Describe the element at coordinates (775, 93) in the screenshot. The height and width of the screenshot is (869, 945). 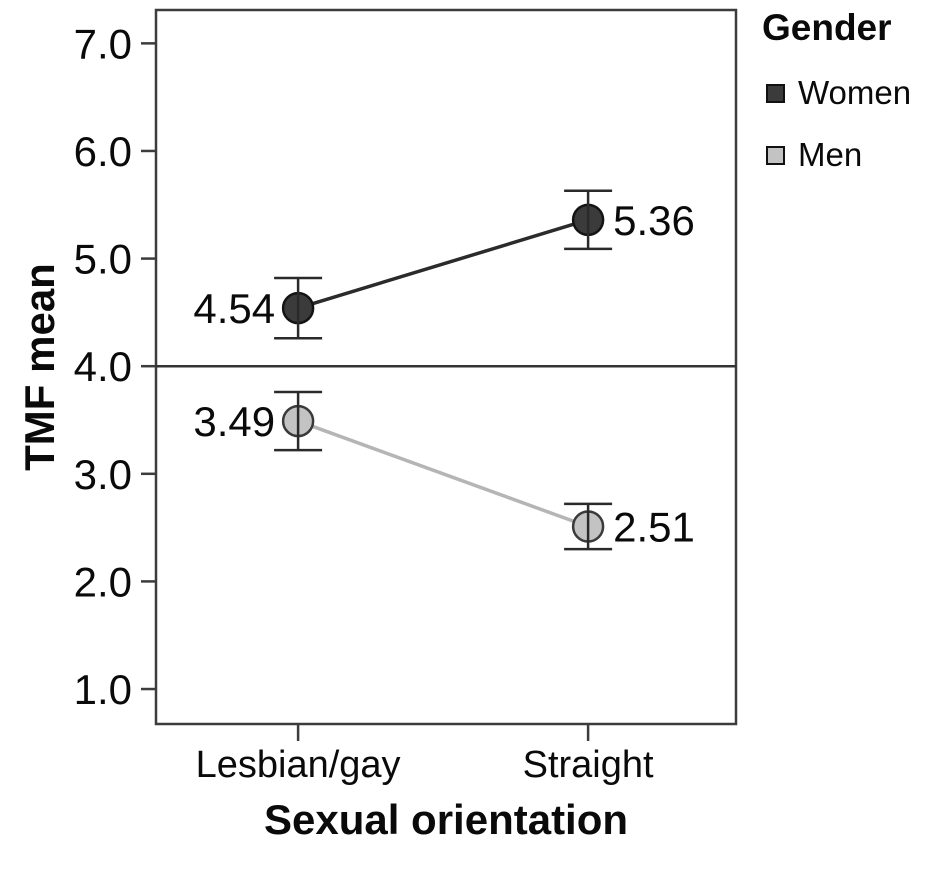
I see `women-swatch-icon` at that location.